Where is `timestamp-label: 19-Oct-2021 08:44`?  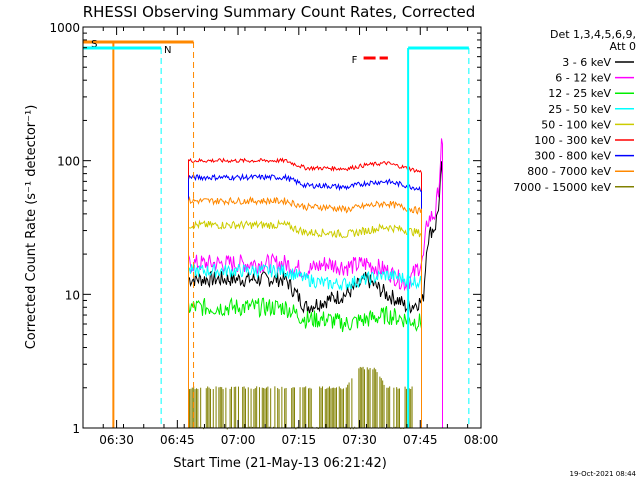
timestamp-label: 19-Oct-2021 08:44 is located at coordinates (603, 474).